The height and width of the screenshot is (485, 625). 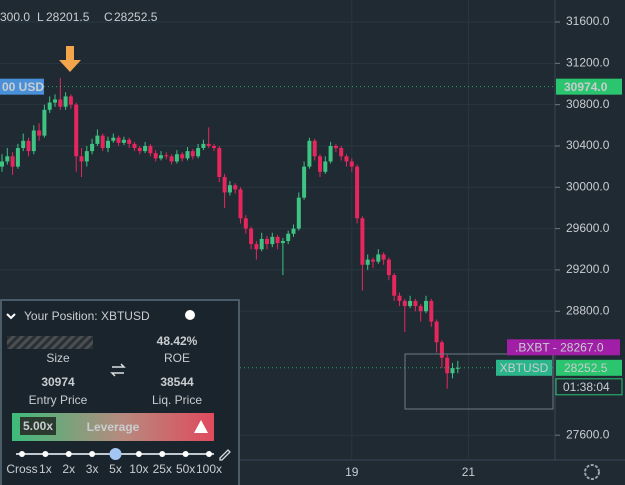 I want to click on leverage-option: 3x, so click(x=92, y=469).